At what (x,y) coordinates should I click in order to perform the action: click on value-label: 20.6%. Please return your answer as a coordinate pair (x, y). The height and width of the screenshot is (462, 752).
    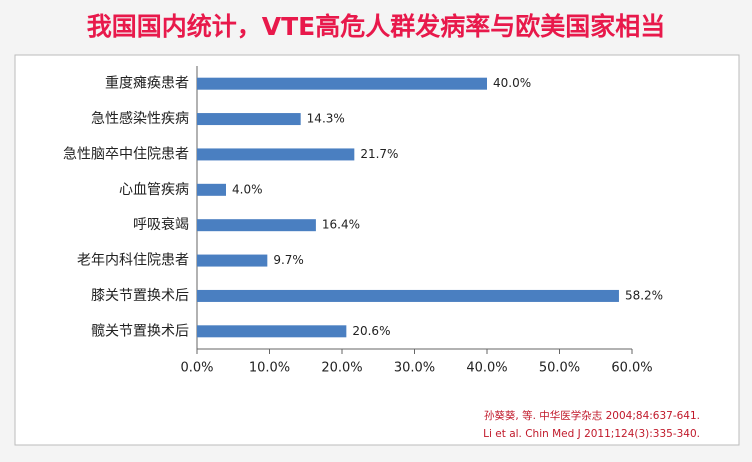
    Looking at the image, I should click on (371, 331).